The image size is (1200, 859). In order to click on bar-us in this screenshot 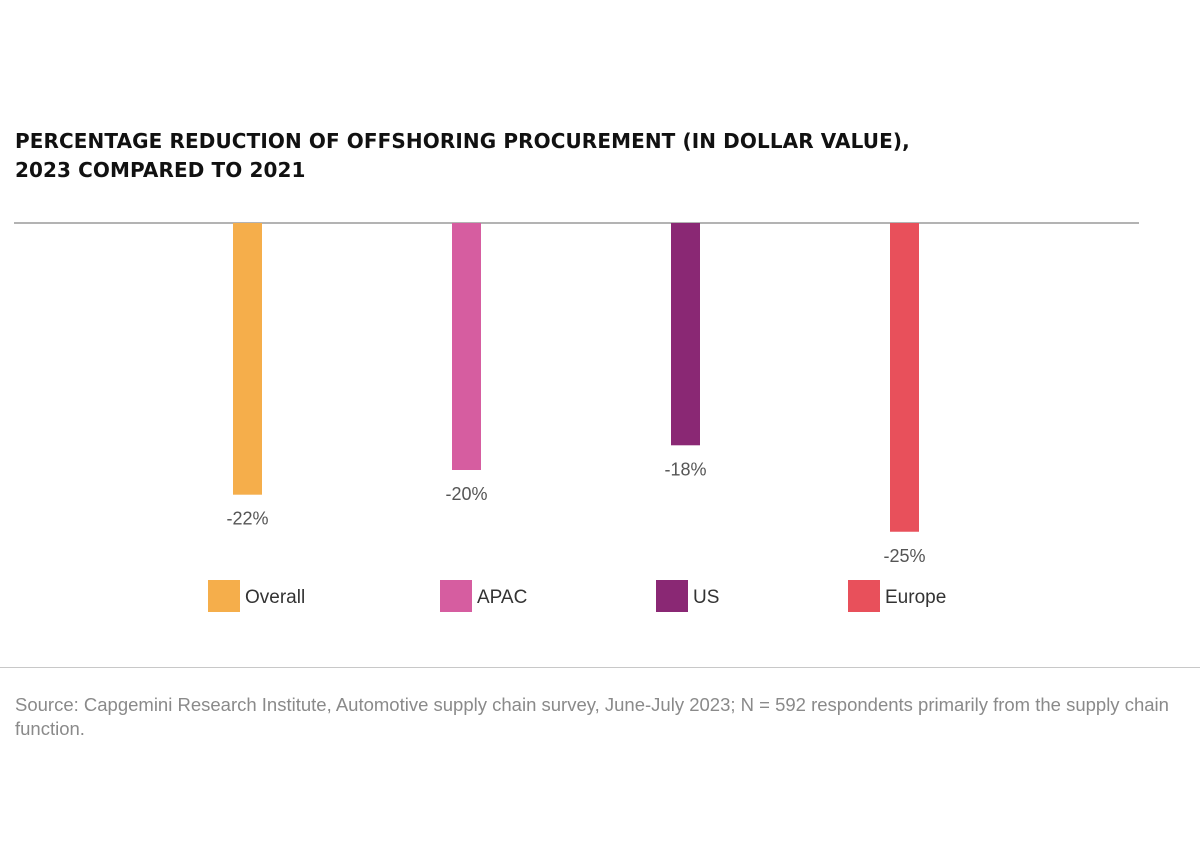, I will do `click(685, 334)`.